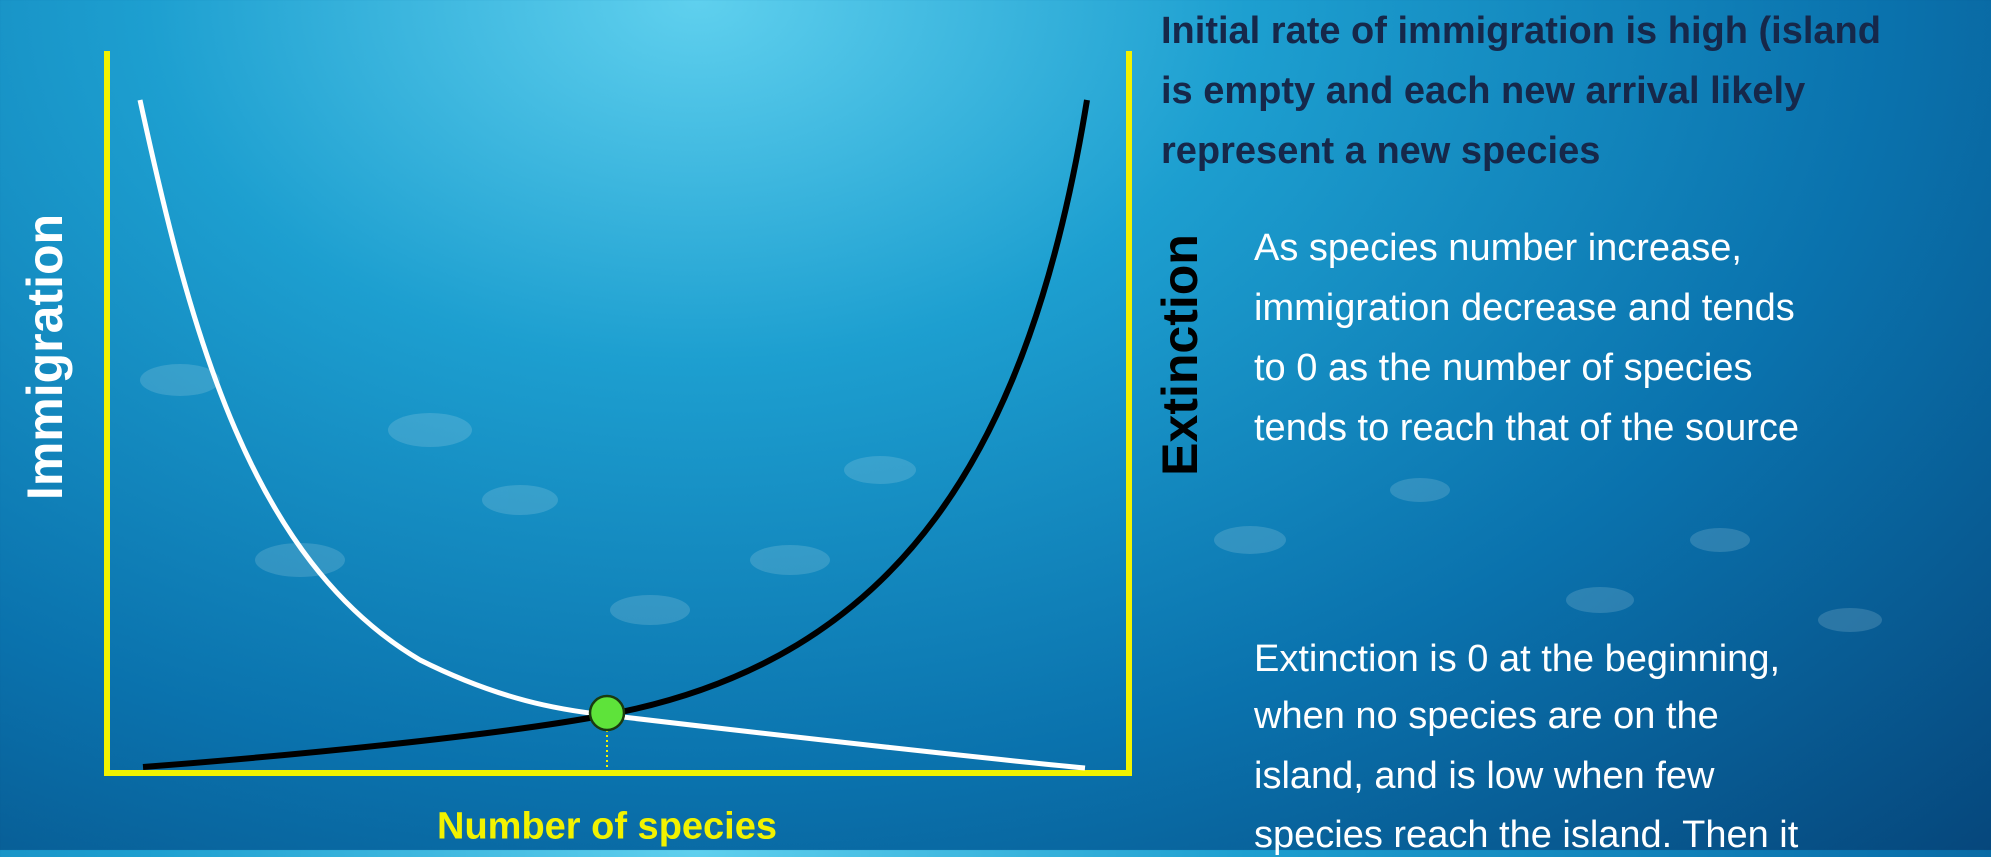 The image size is (1991, 857). What do you see at coordinates (1527, 428) in the screenshot?
I see `paragraph-line: tends to reach that of the source` at bounding box center [1527, 428].